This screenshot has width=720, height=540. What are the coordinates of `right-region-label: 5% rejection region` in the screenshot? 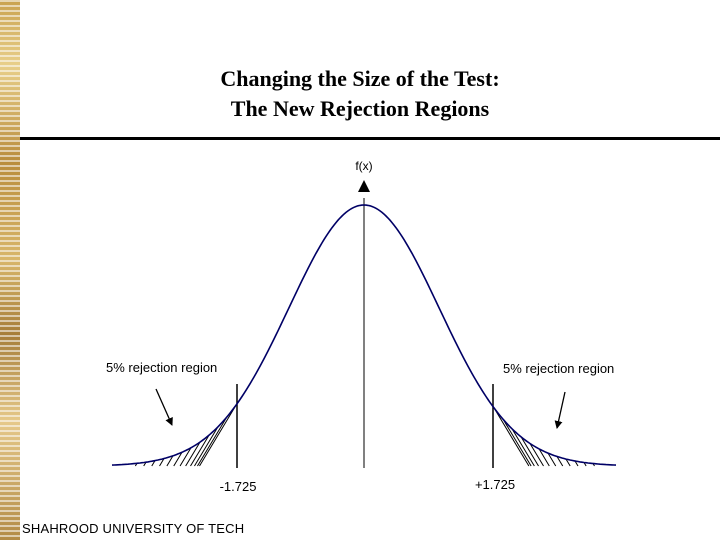 It's located at (558, 368).